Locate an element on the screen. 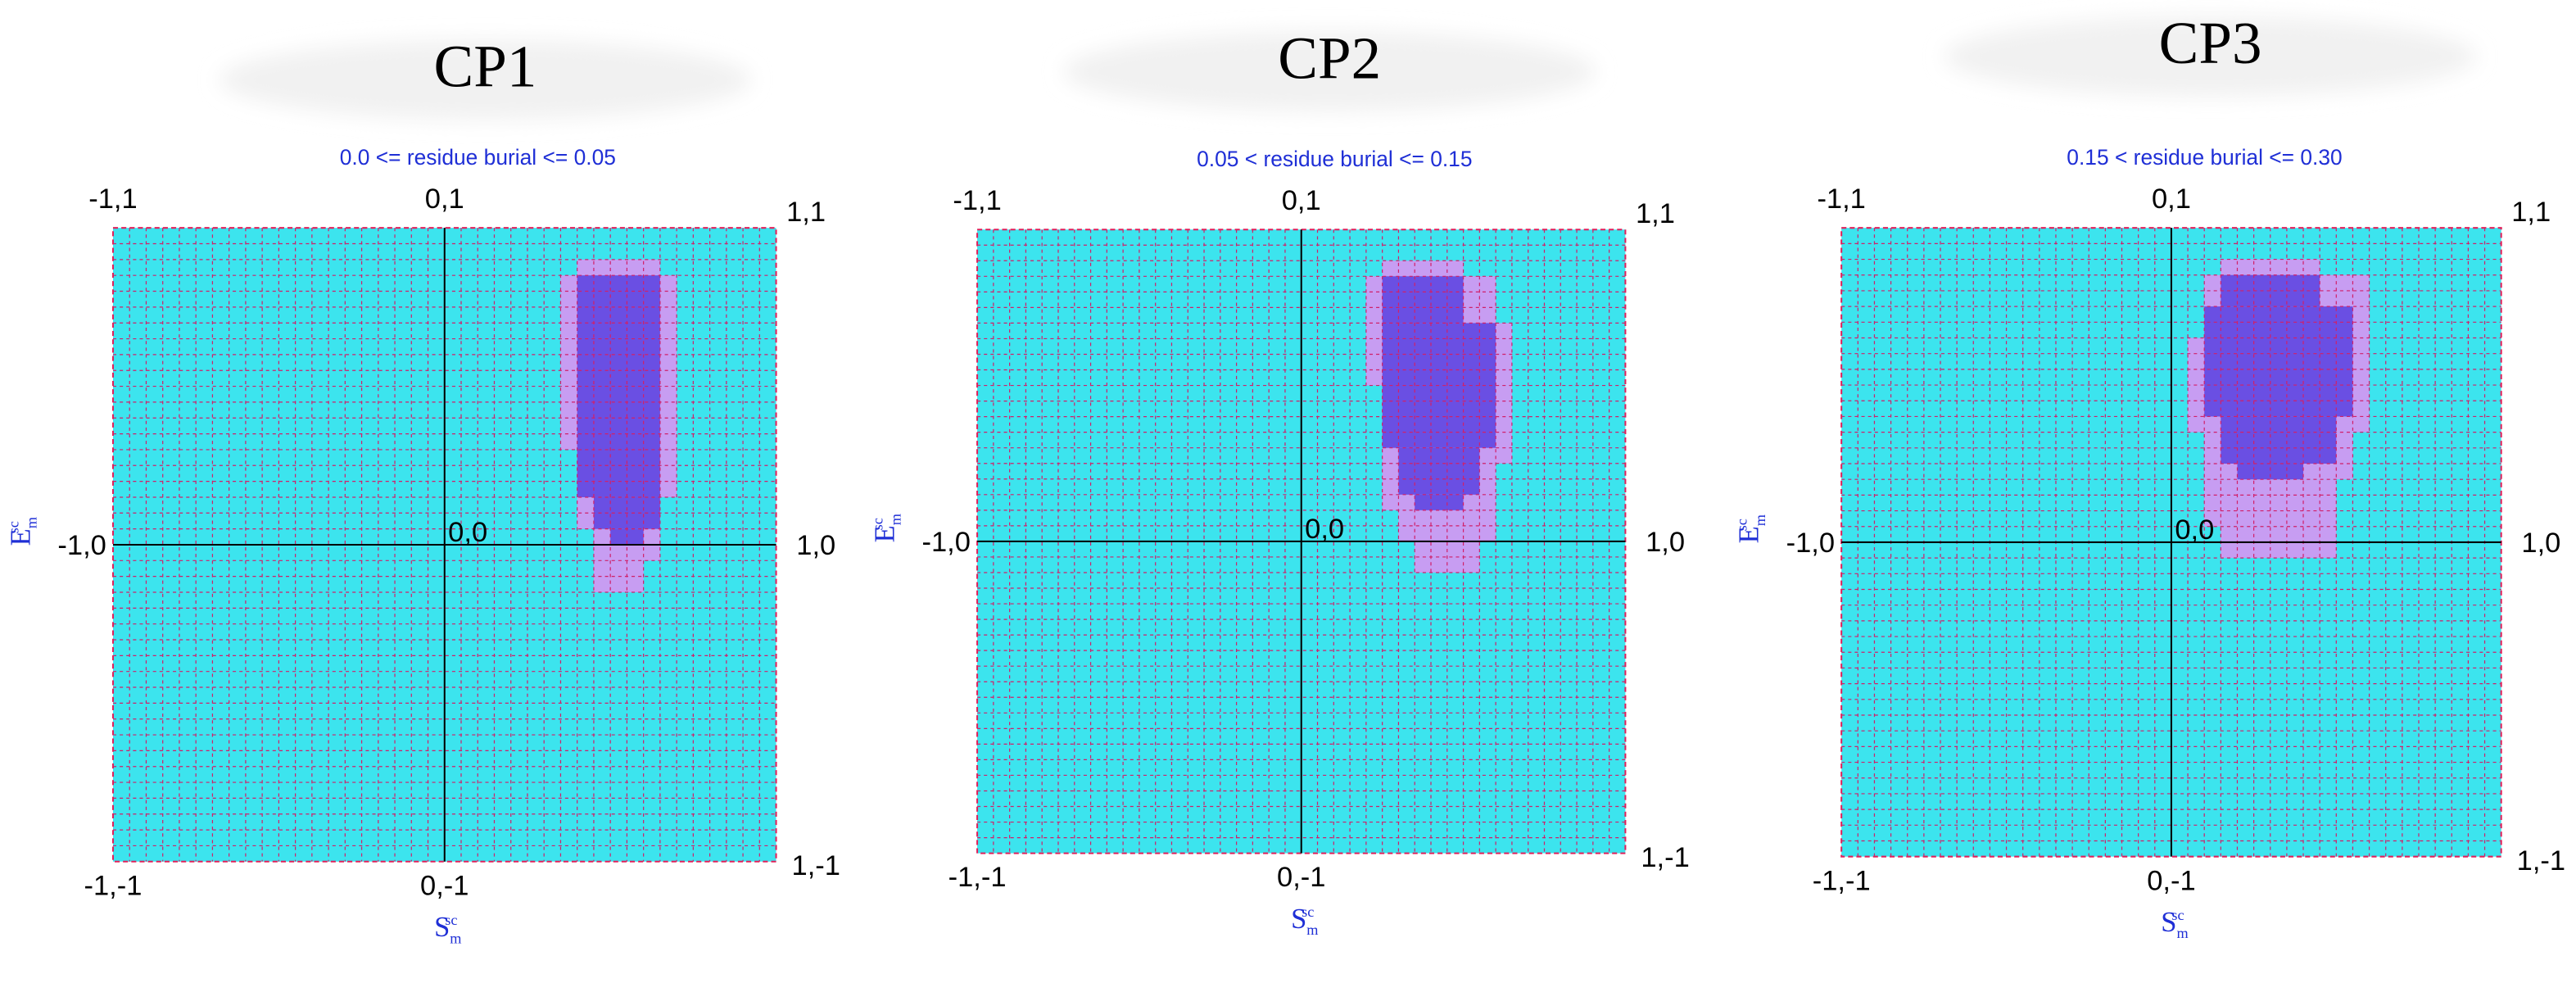 This screenshot has height=983, width=2576. panel-title: CP3 is located at coordinates (2210, 43).